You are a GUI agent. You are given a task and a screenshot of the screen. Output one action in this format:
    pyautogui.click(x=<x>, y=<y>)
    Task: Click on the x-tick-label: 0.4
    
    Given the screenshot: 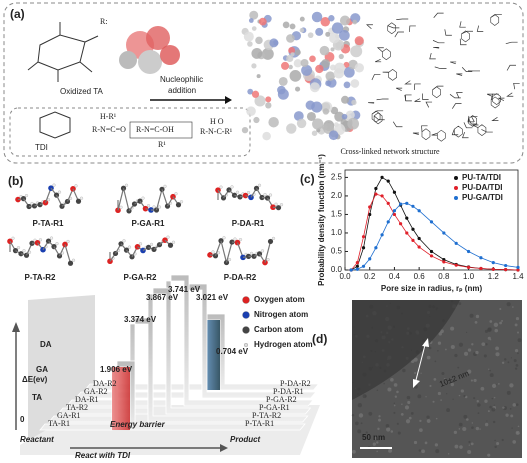 What is the action you would take?
    pyautogui.click(x=395, y=276)
    